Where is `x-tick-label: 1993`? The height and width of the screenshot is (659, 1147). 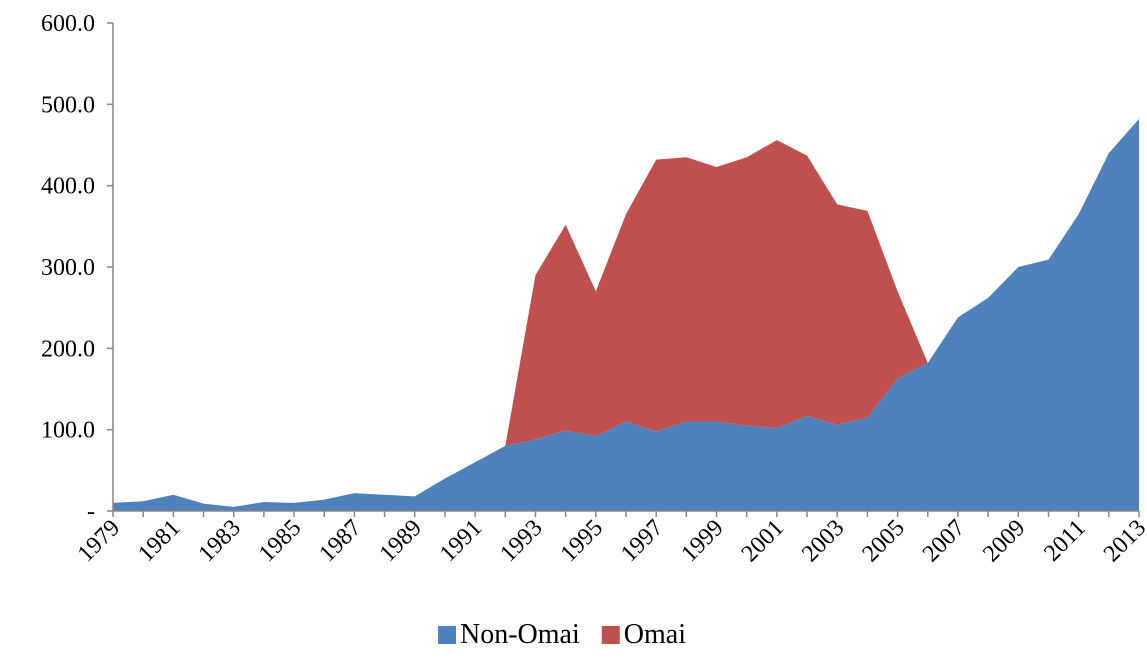
x-tick-label: 1993 is located at coordinates (521, 541).